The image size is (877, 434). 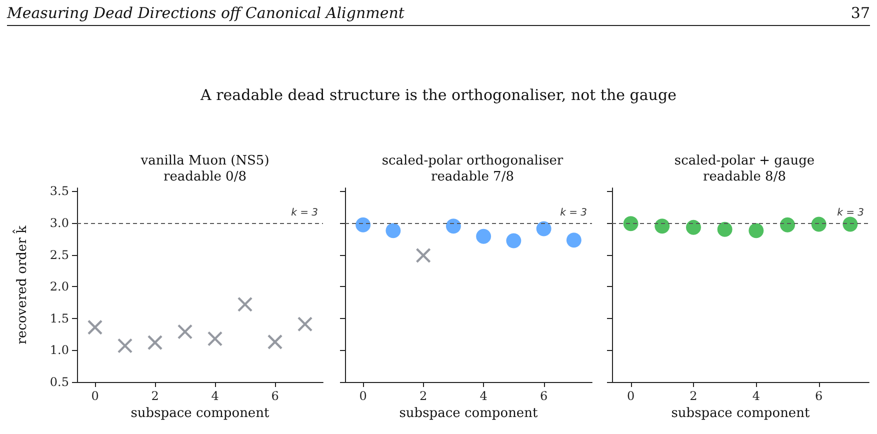 I want to click on y-tick-label: 2.5, so click(x=59, y=255).